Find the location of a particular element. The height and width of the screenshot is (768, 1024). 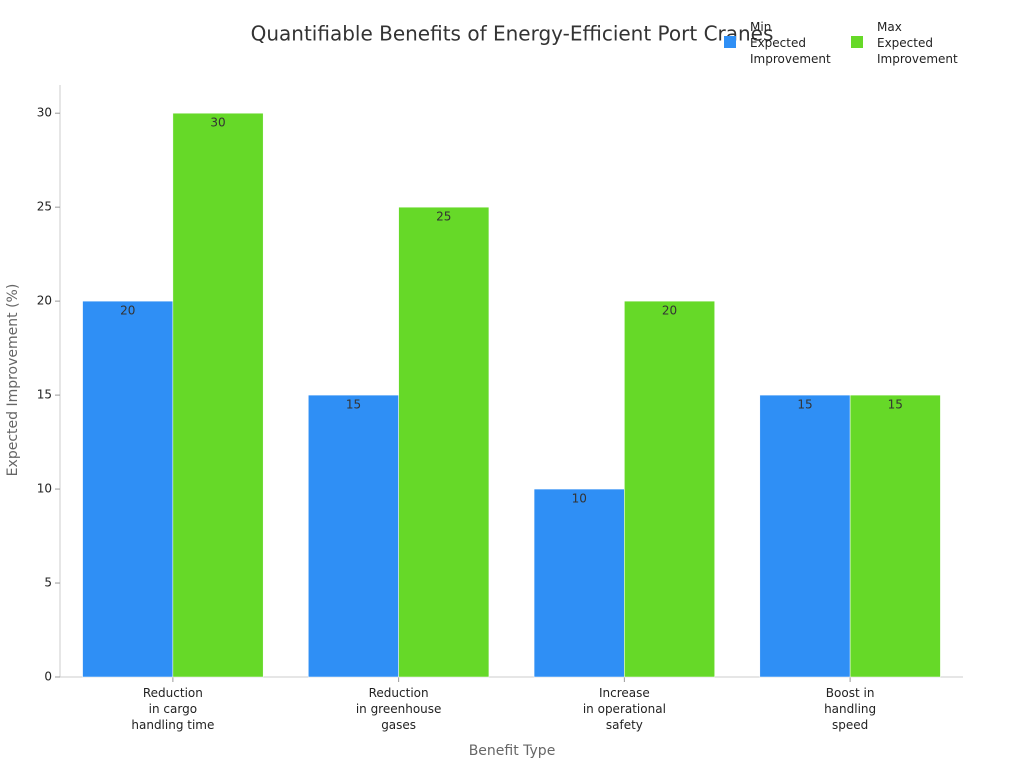

y-tick-label: 0 is located at coordinates (48, 677).